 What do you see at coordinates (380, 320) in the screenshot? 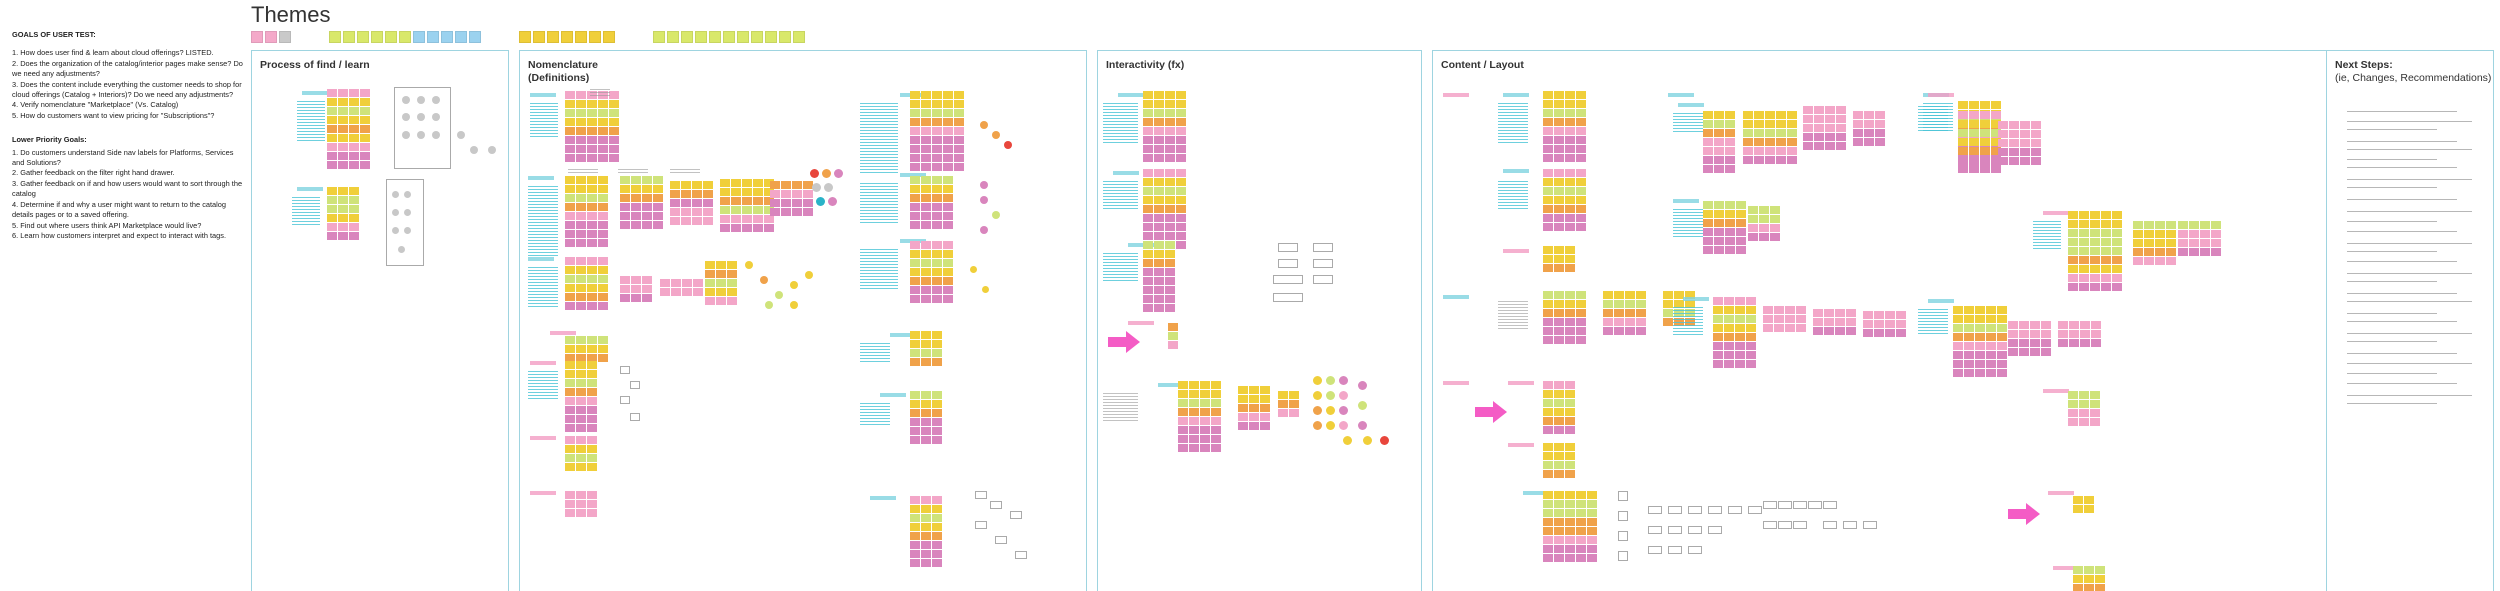
I see `frame-process-find-learn: Process of find / learn` at bounding box center [380, 320].